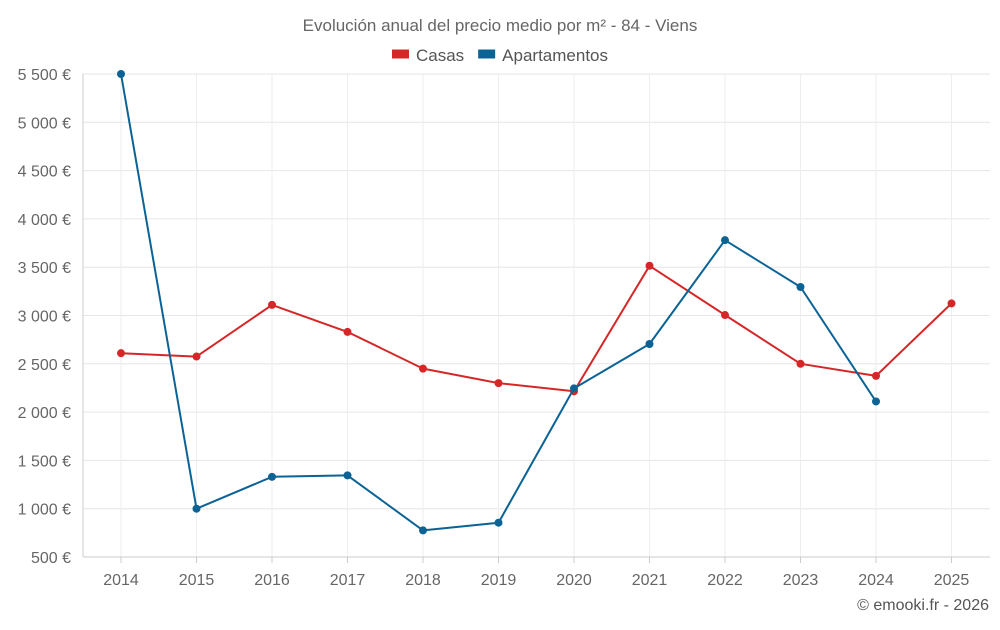 This screenshot has width=1000, height=630. Describe the element at coordinates (423, 580) in the screenshot. I see `x-tick-label: 2018` at that location.